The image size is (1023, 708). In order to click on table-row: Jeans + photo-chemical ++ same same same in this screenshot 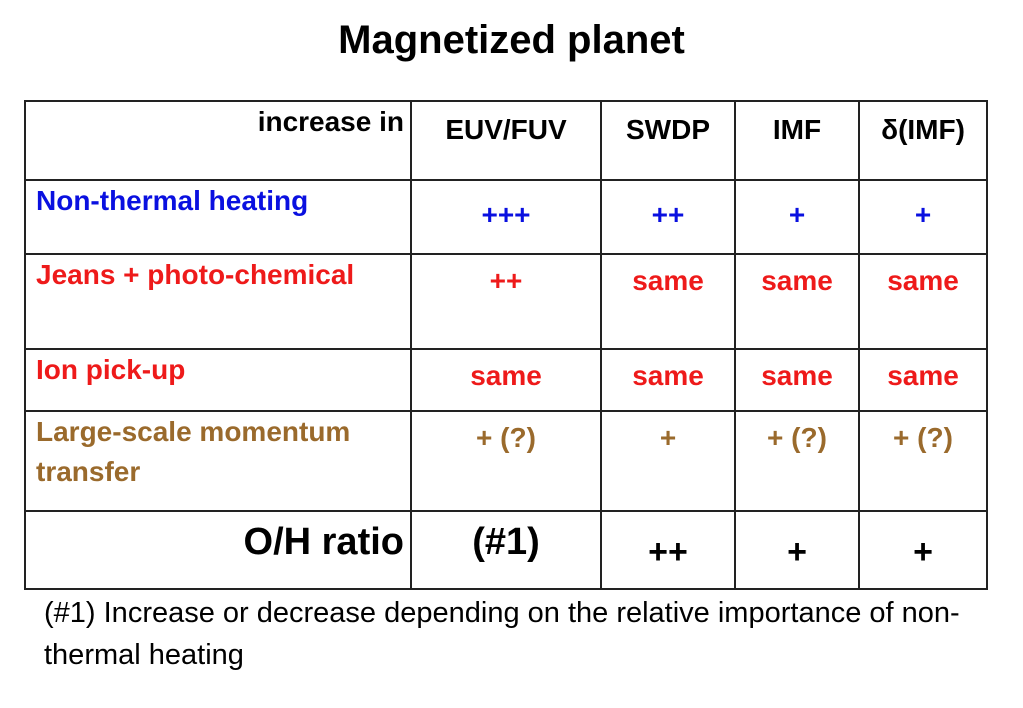, I will do `click(506, 301)`.